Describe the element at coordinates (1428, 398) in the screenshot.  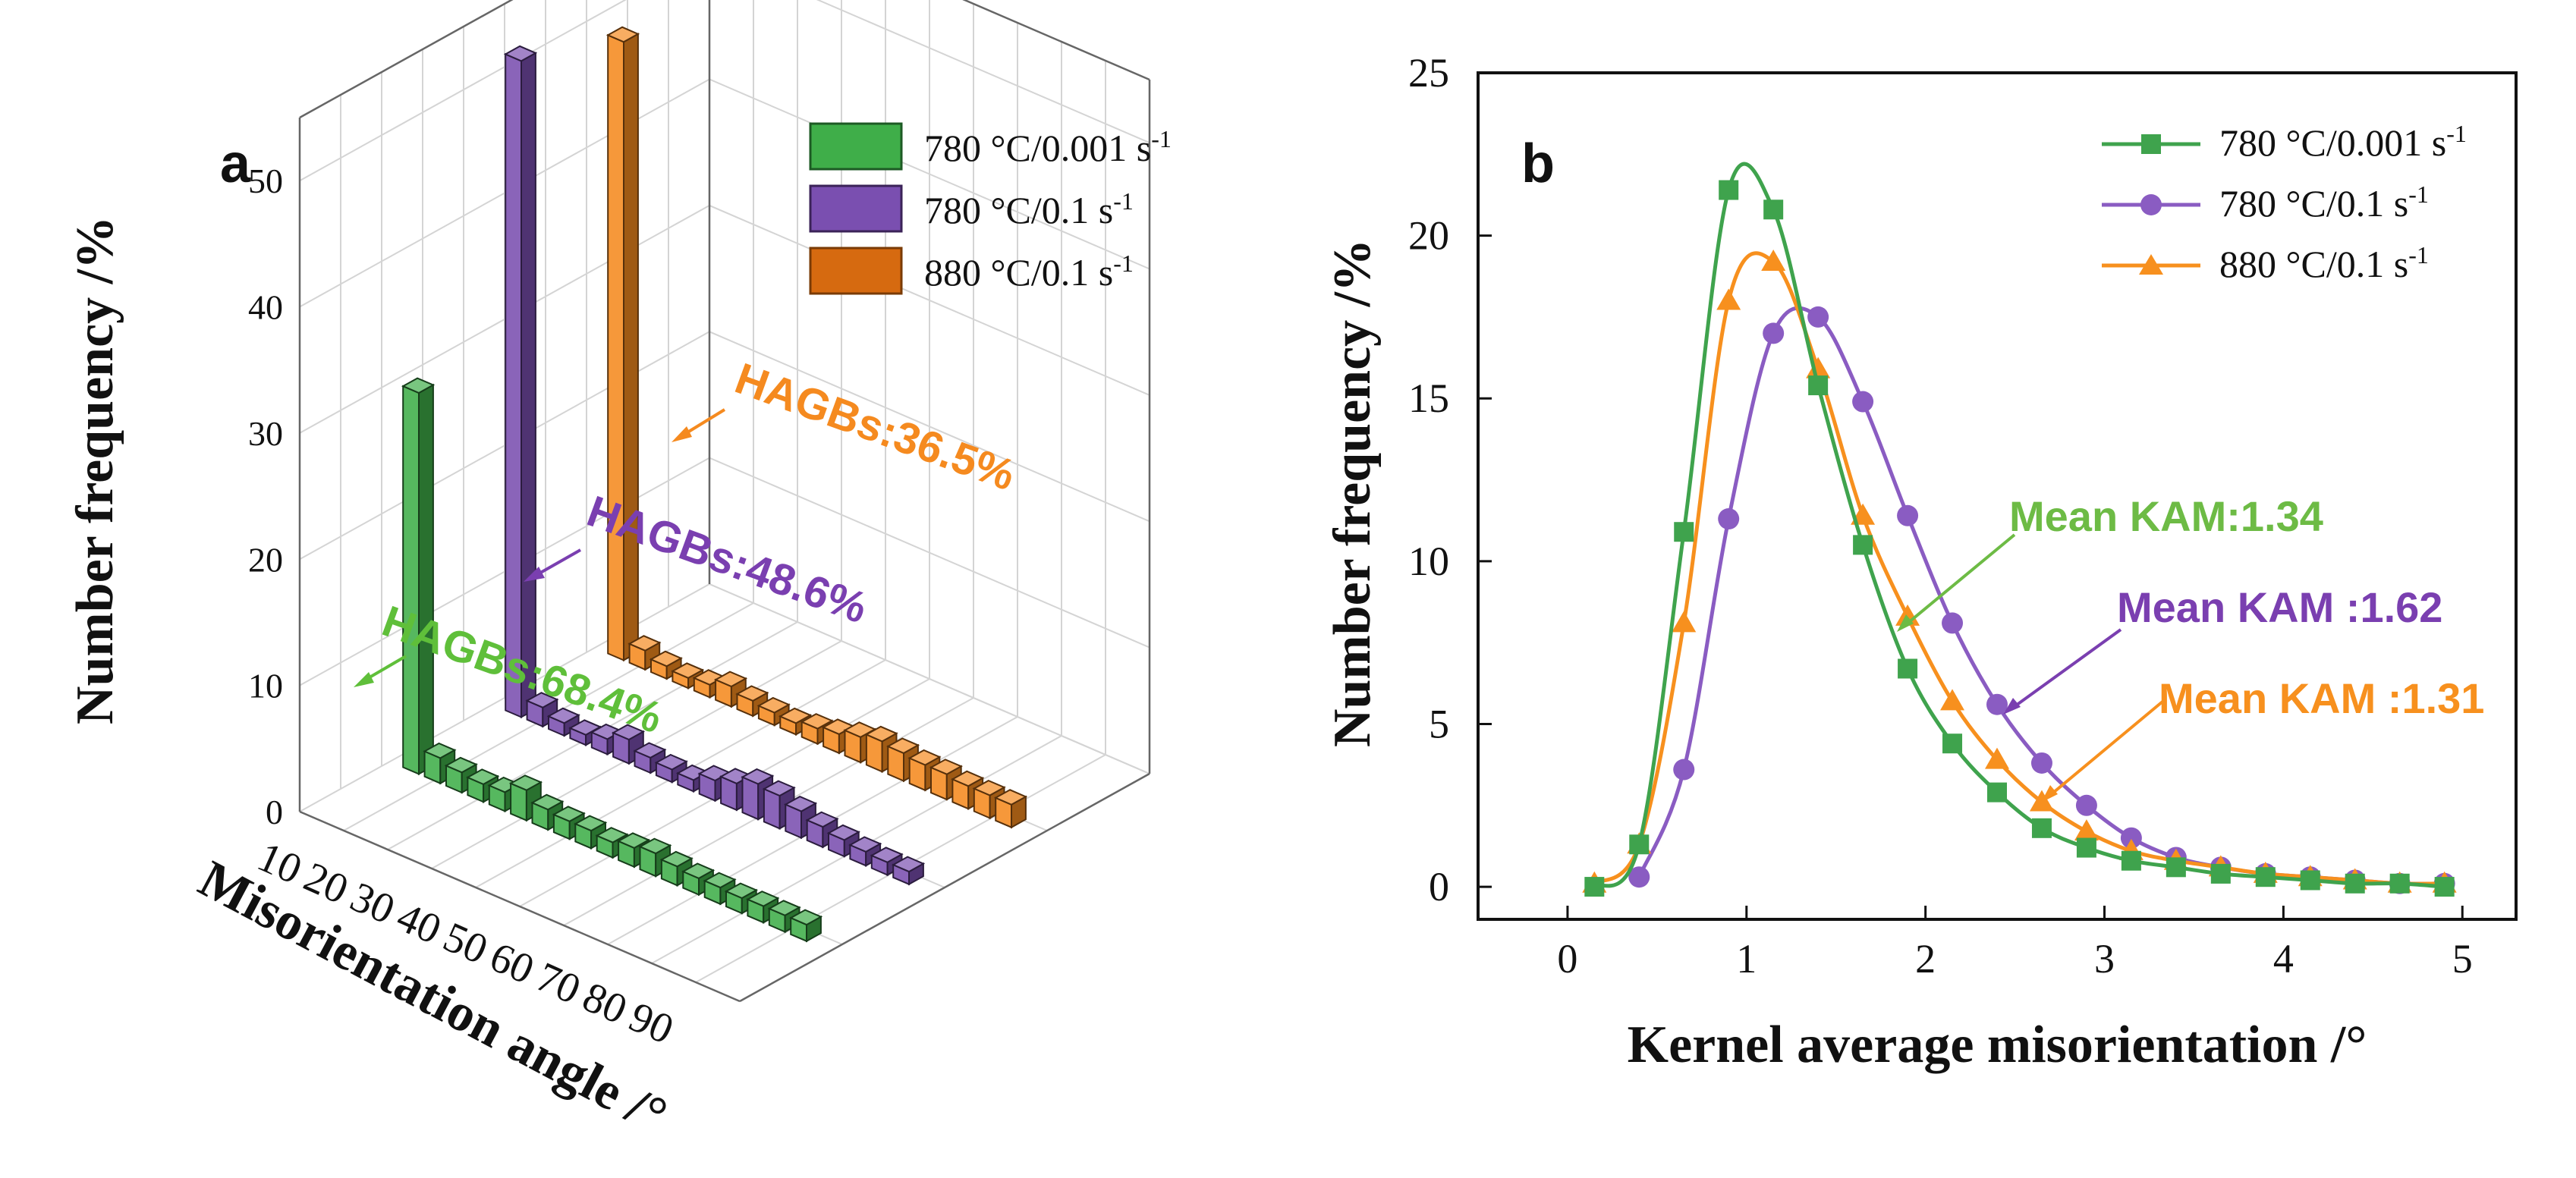
I see `panel-b-y-tick-label: 15` at that location.